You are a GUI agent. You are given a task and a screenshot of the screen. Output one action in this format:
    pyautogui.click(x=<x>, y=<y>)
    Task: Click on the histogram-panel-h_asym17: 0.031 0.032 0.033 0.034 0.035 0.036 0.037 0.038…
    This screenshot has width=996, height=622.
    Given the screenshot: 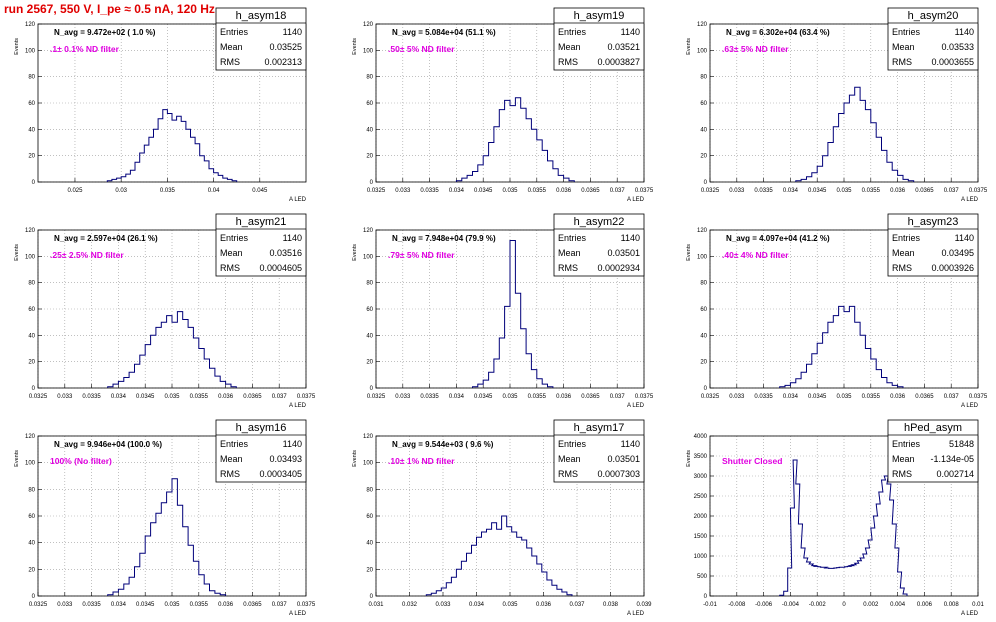 What is the action you would take?
    pyautogui.click(x=502, y=518)
    